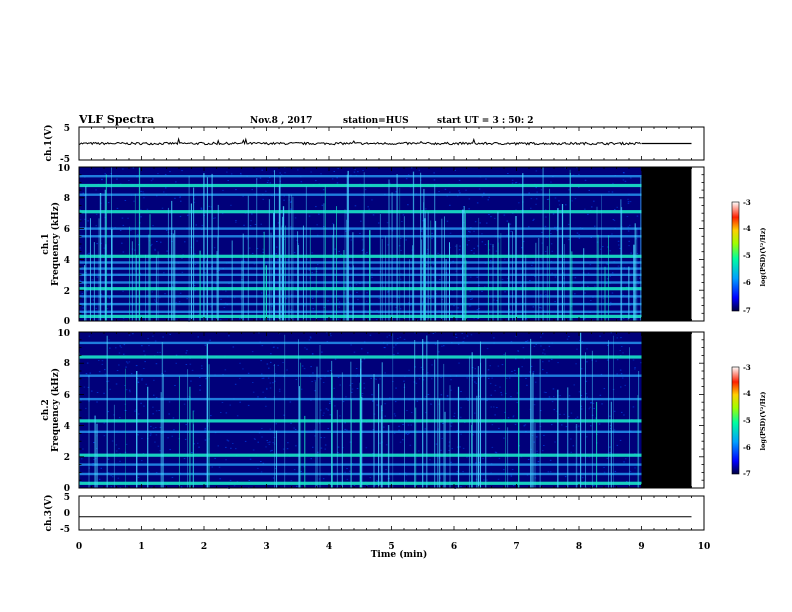  What do you see at coordinates (48, 513) in the screenshot?
I see `ch3-waveform-ylabel: ch.3(V)` at bounding box center [48, 513].